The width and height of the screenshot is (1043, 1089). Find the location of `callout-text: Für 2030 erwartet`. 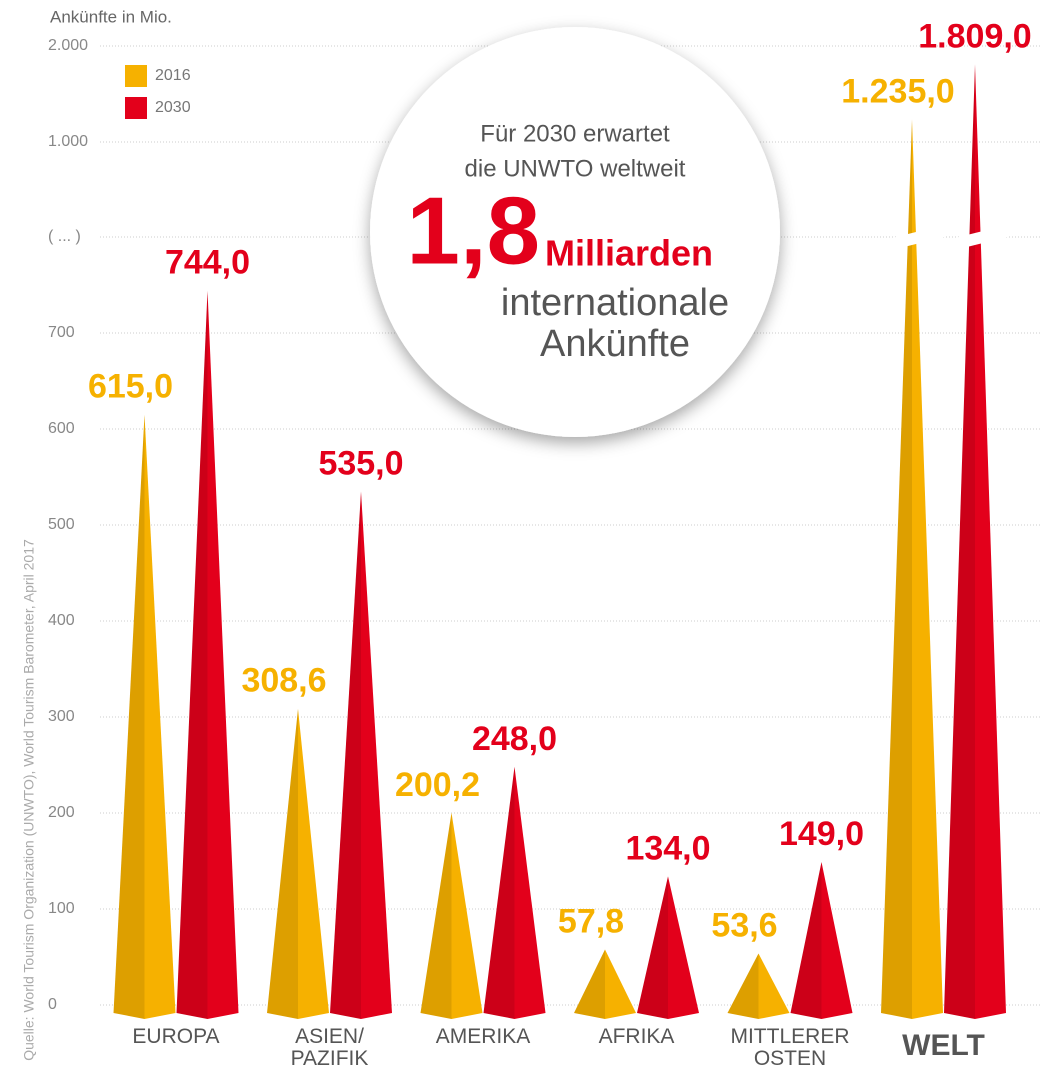

callout-text: Für 2030 erwartet is located at coordinates (575, 133).